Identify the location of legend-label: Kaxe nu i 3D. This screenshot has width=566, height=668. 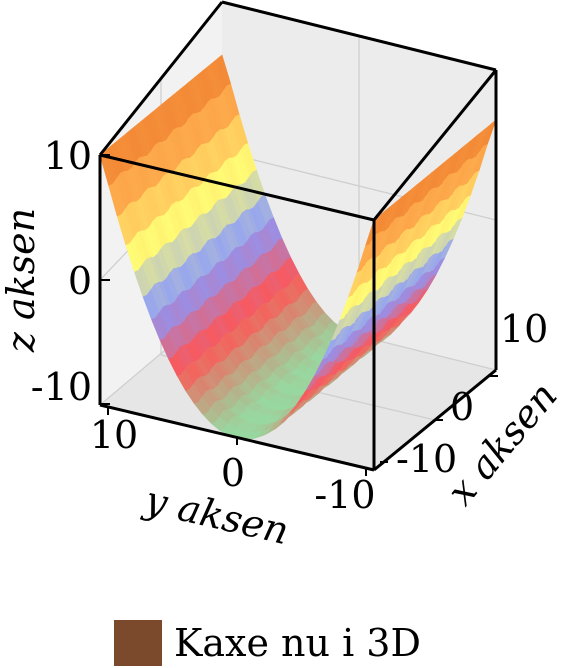
(297, 643).